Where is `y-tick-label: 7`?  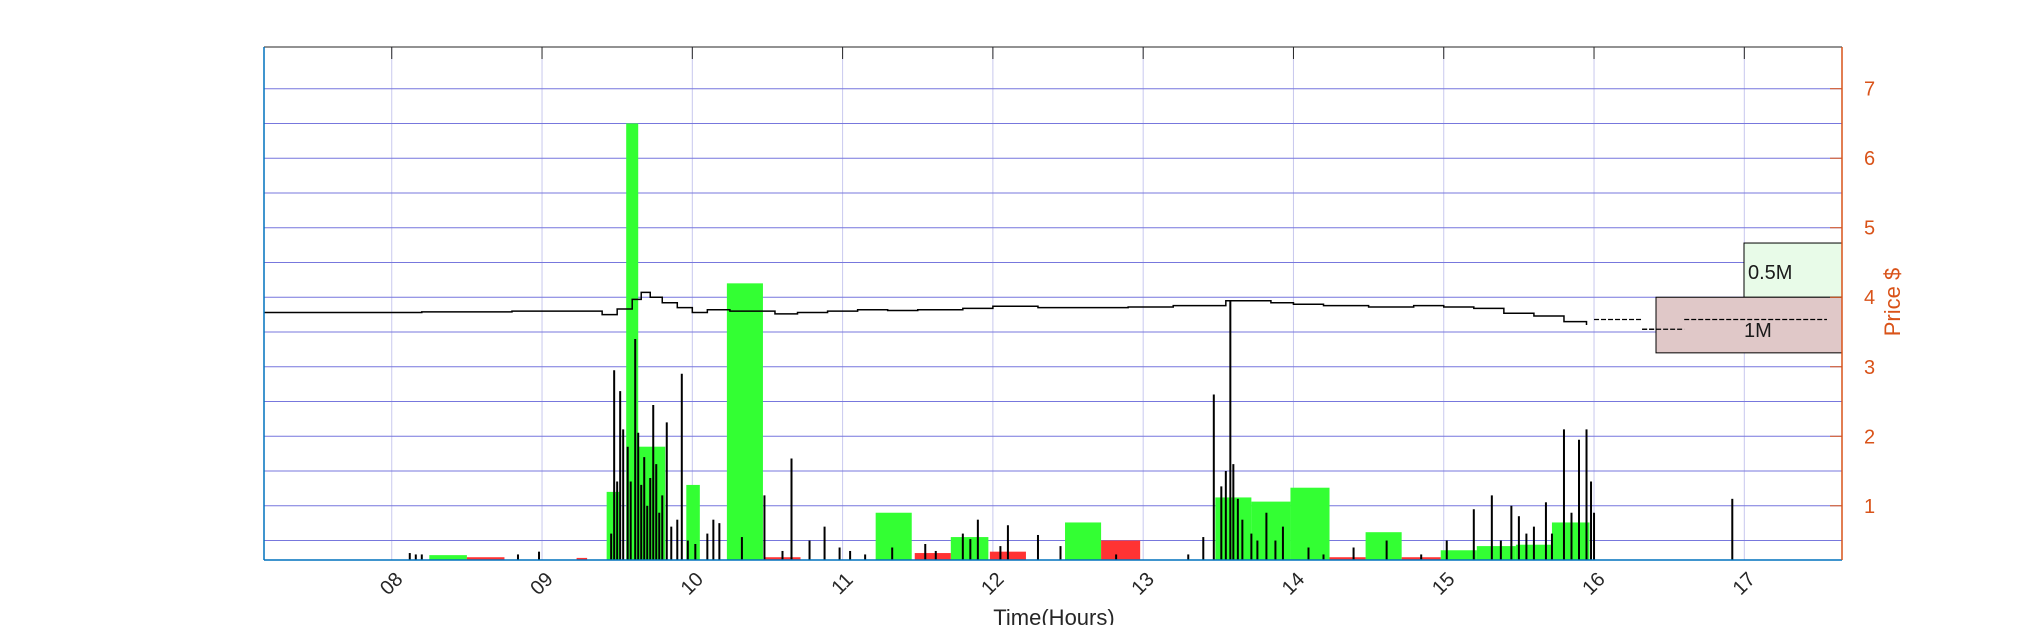
y-tick-label: 7 is located at coordinates (1869, 90).